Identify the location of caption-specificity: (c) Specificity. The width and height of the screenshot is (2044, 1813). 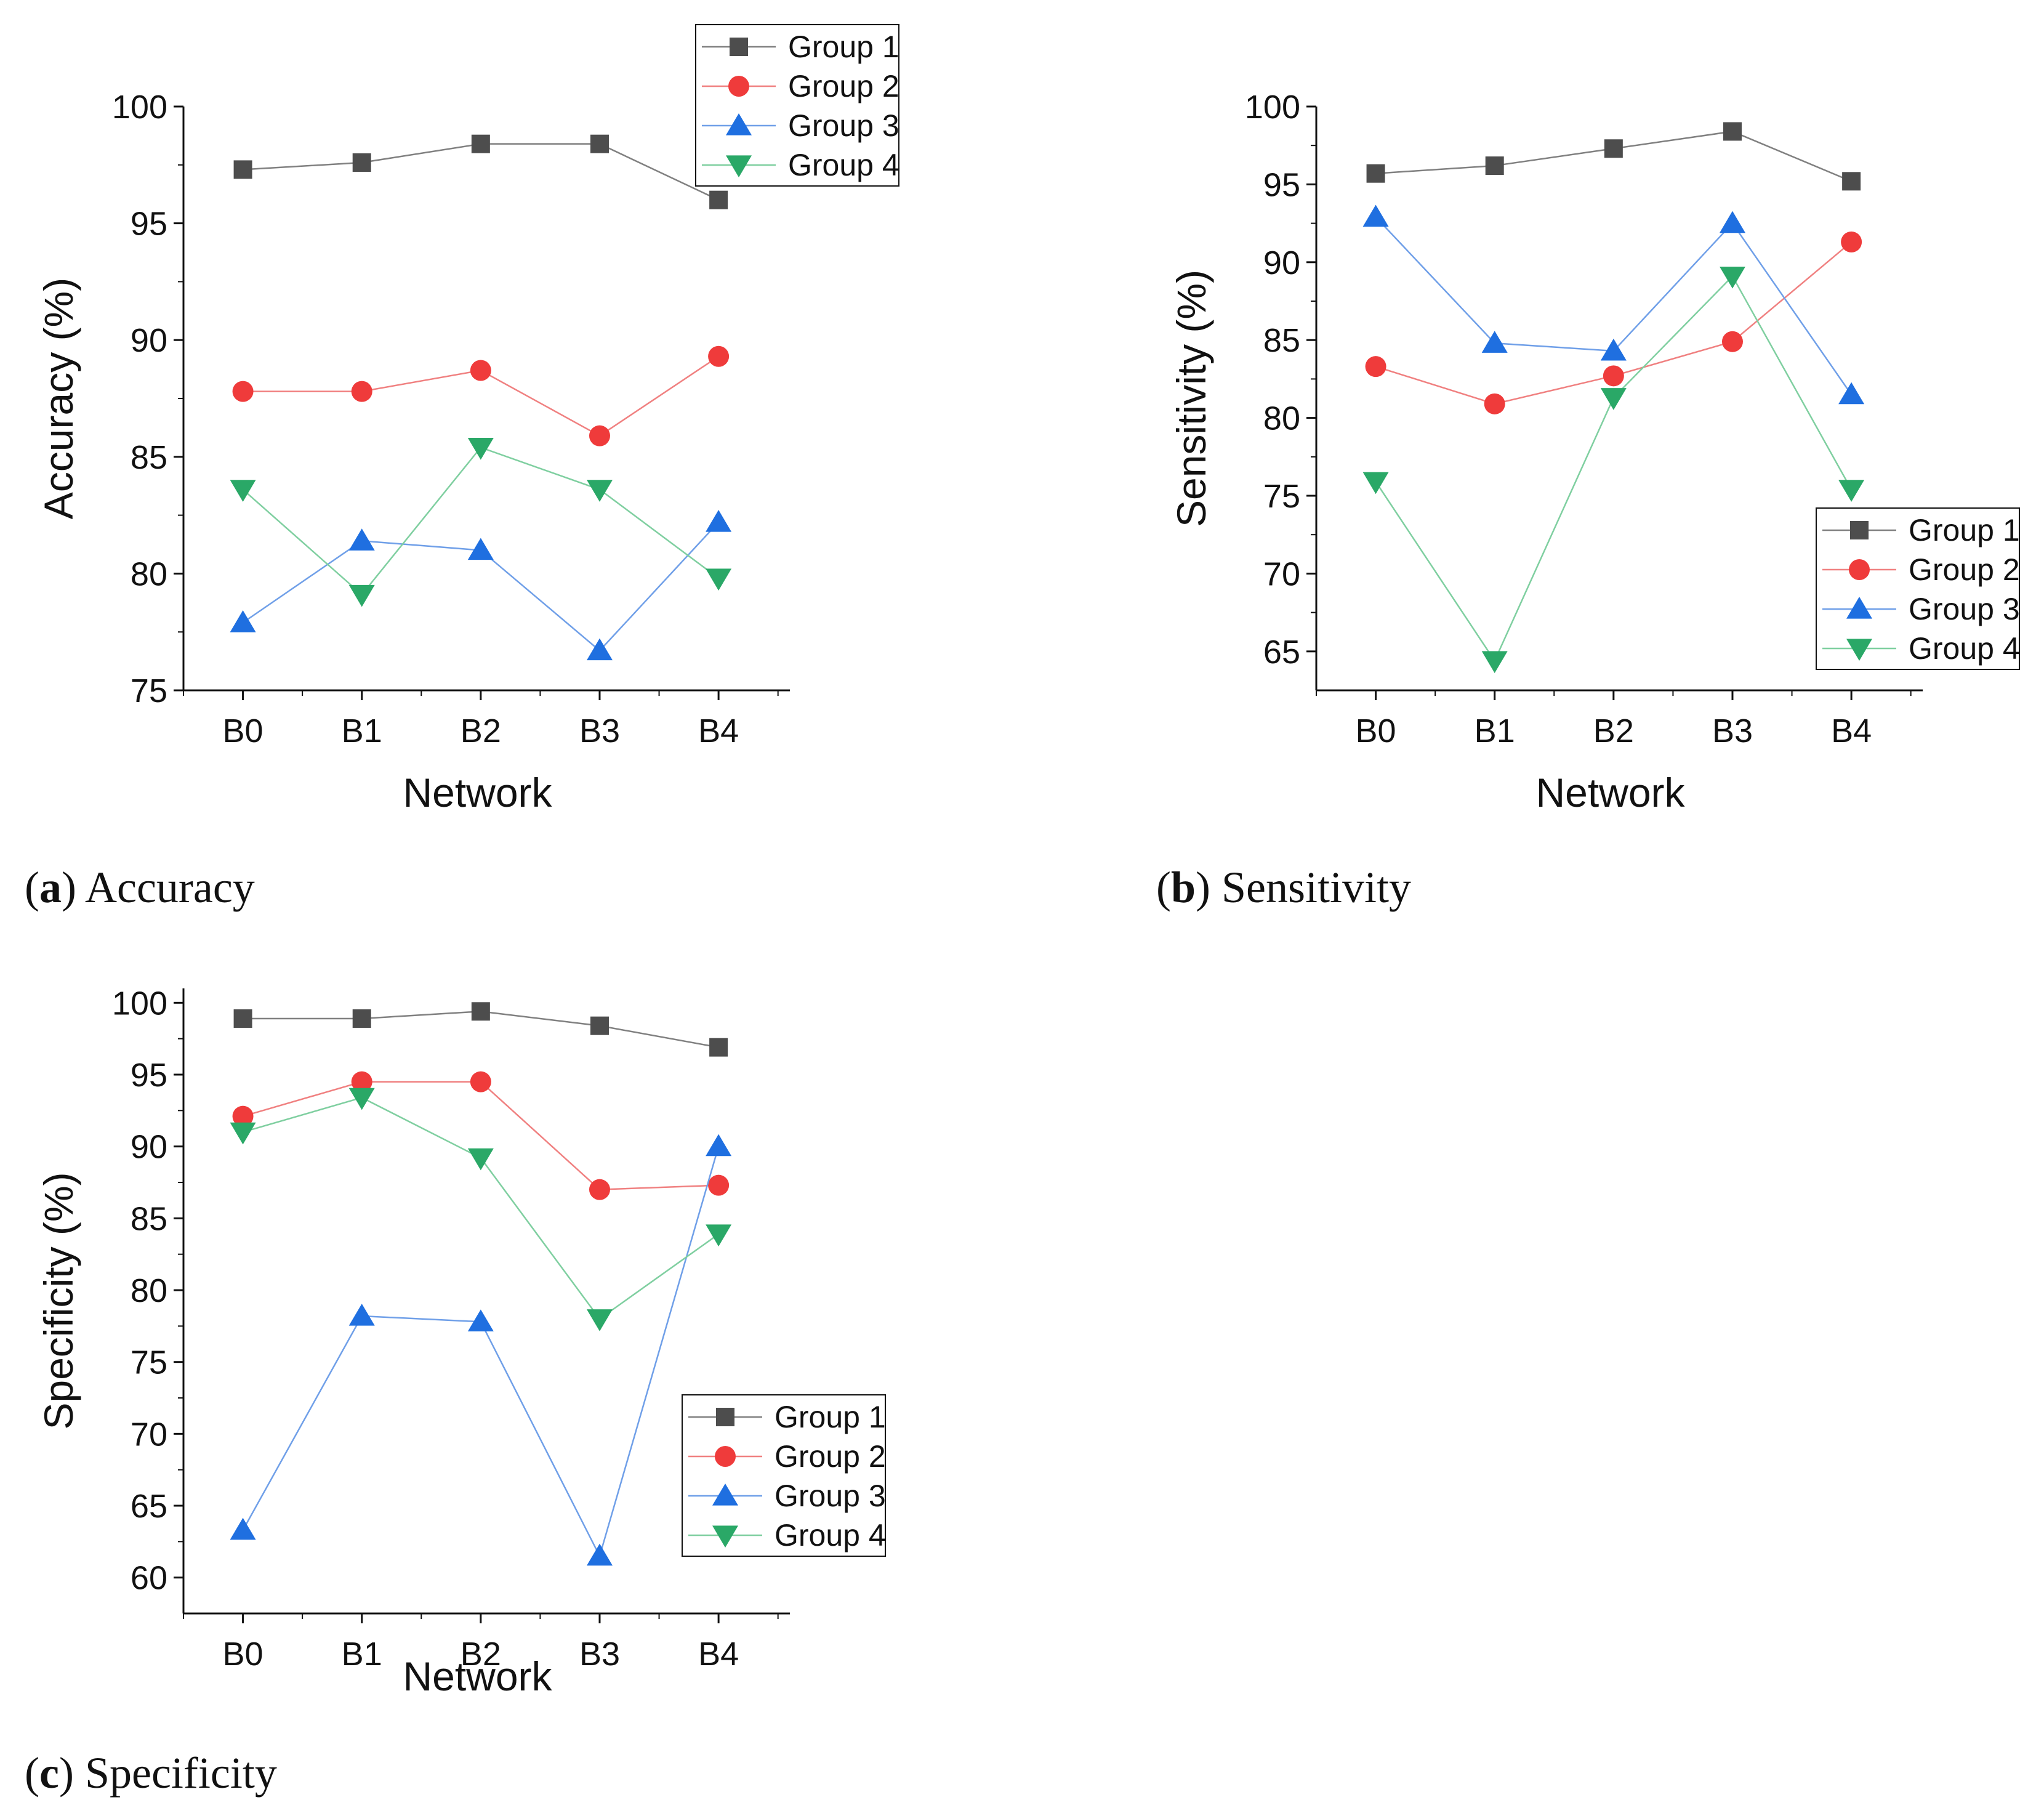
(151, 1773).